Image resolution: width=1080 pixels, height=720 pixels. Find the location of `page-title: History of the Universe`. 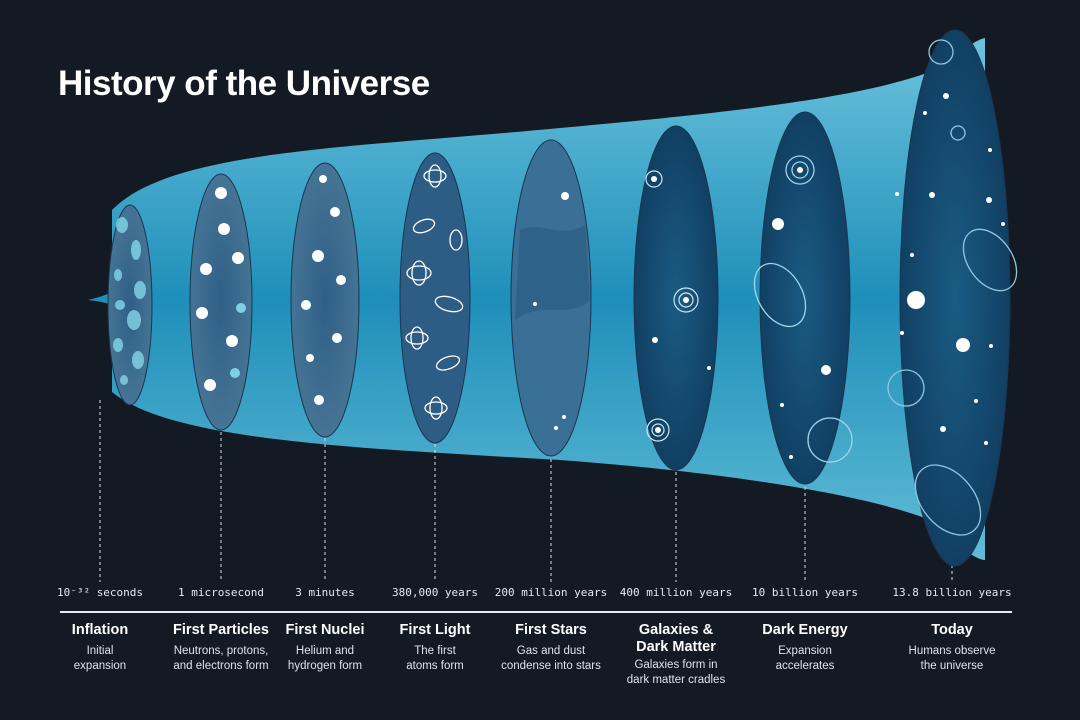

page-title: History of the Universe is located at coordinates (244, 83).